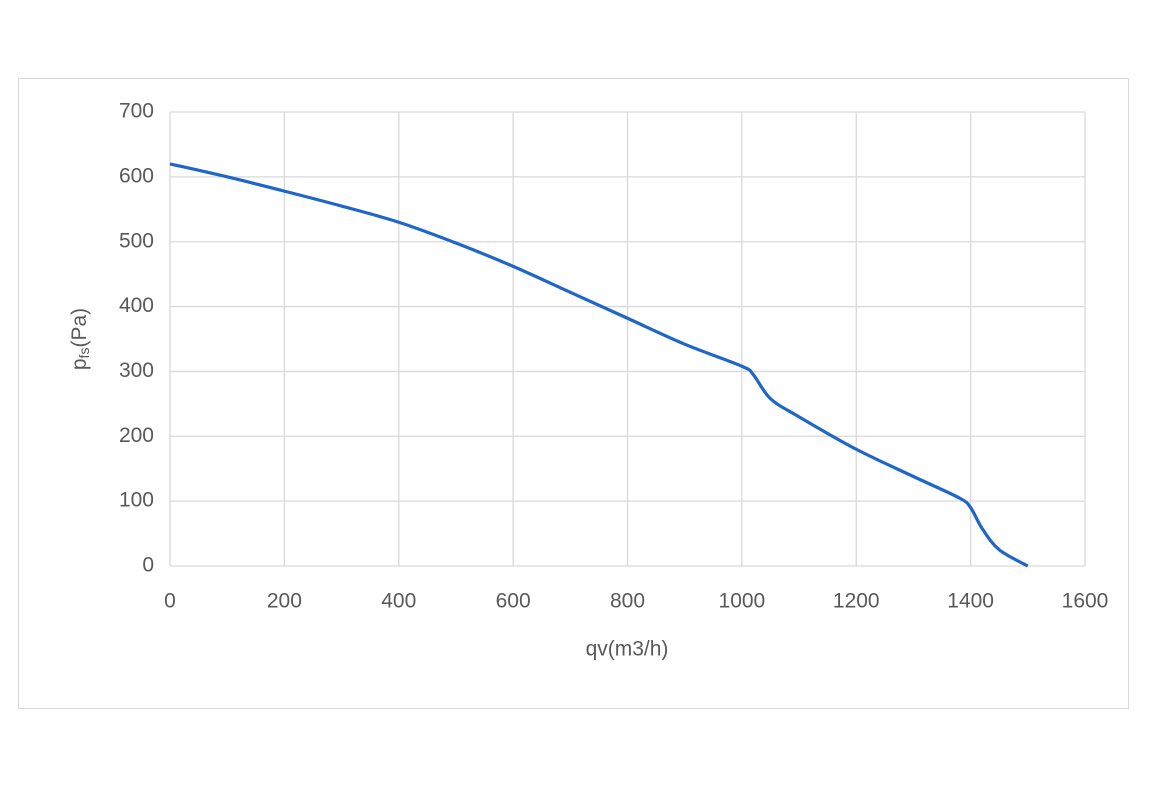 Image resolution: width=1150 pixels, height=794 pixels. I want to click on x-axis-label: qv(m3/h), so click(627, 649).